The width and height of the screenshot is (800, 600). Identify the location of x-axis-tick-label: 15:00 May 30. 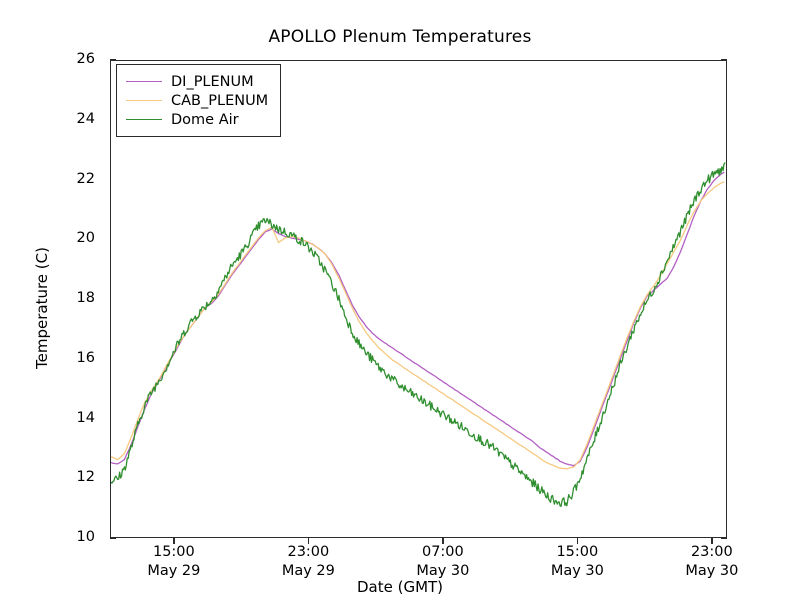
(577, 562).